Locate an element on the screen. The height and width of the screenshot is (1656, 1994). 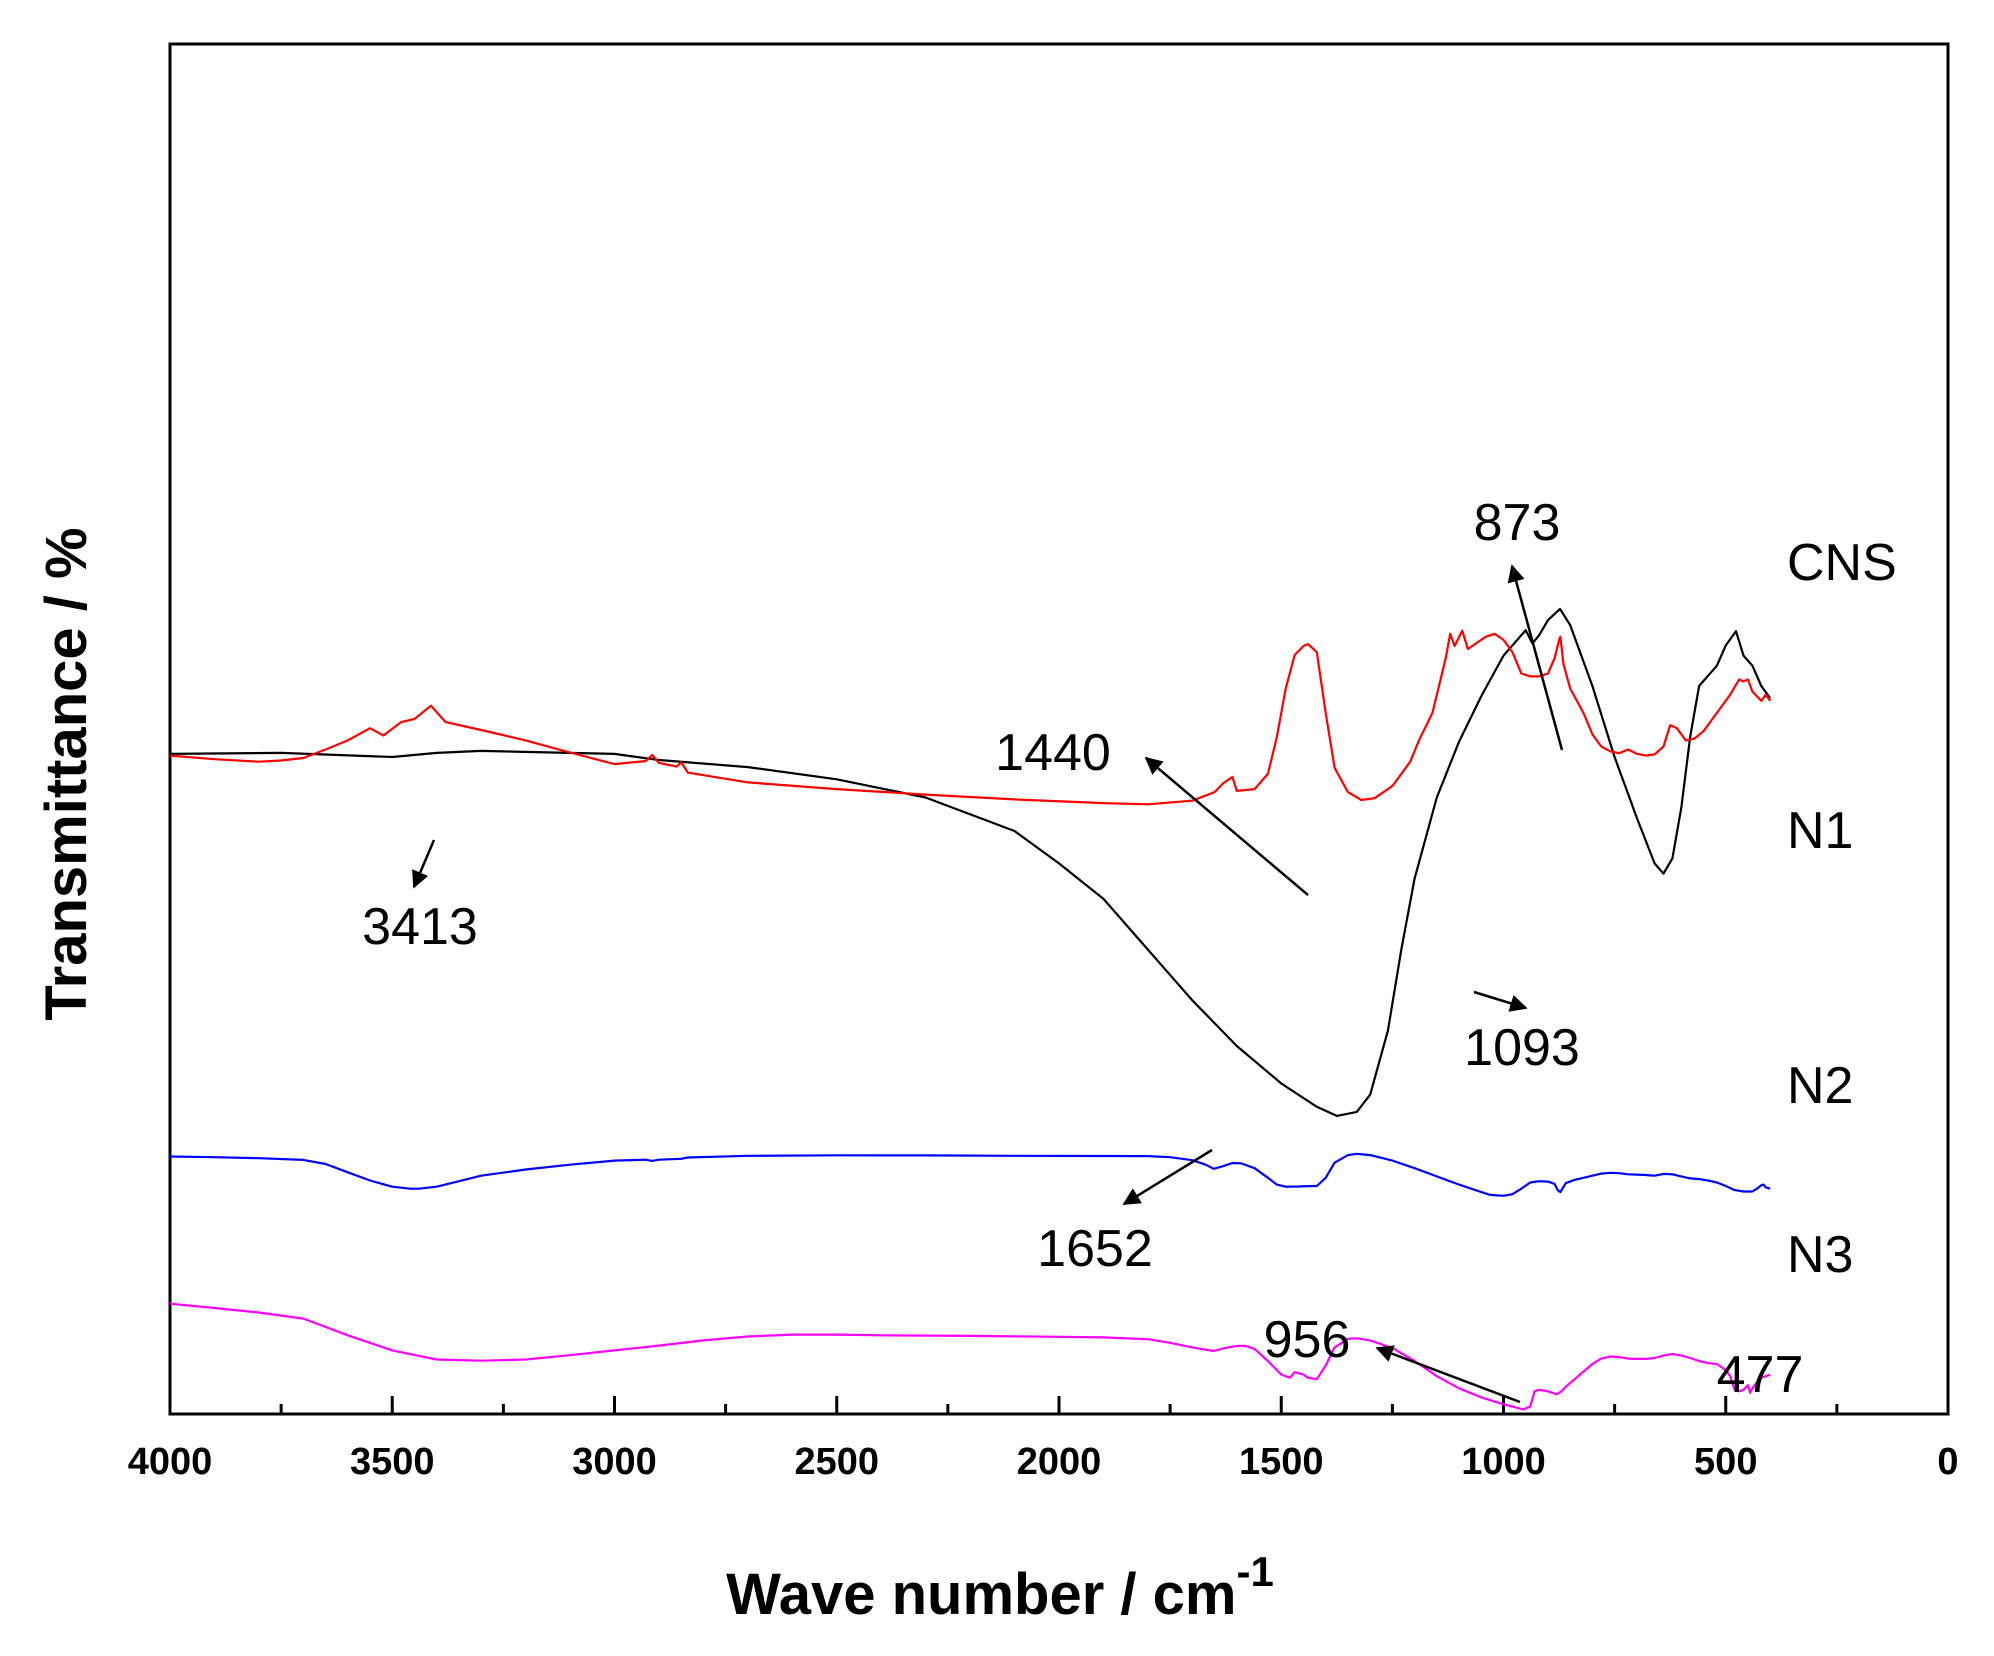
x-tick-label: 2000 is located at coordinates (1059, 1462).